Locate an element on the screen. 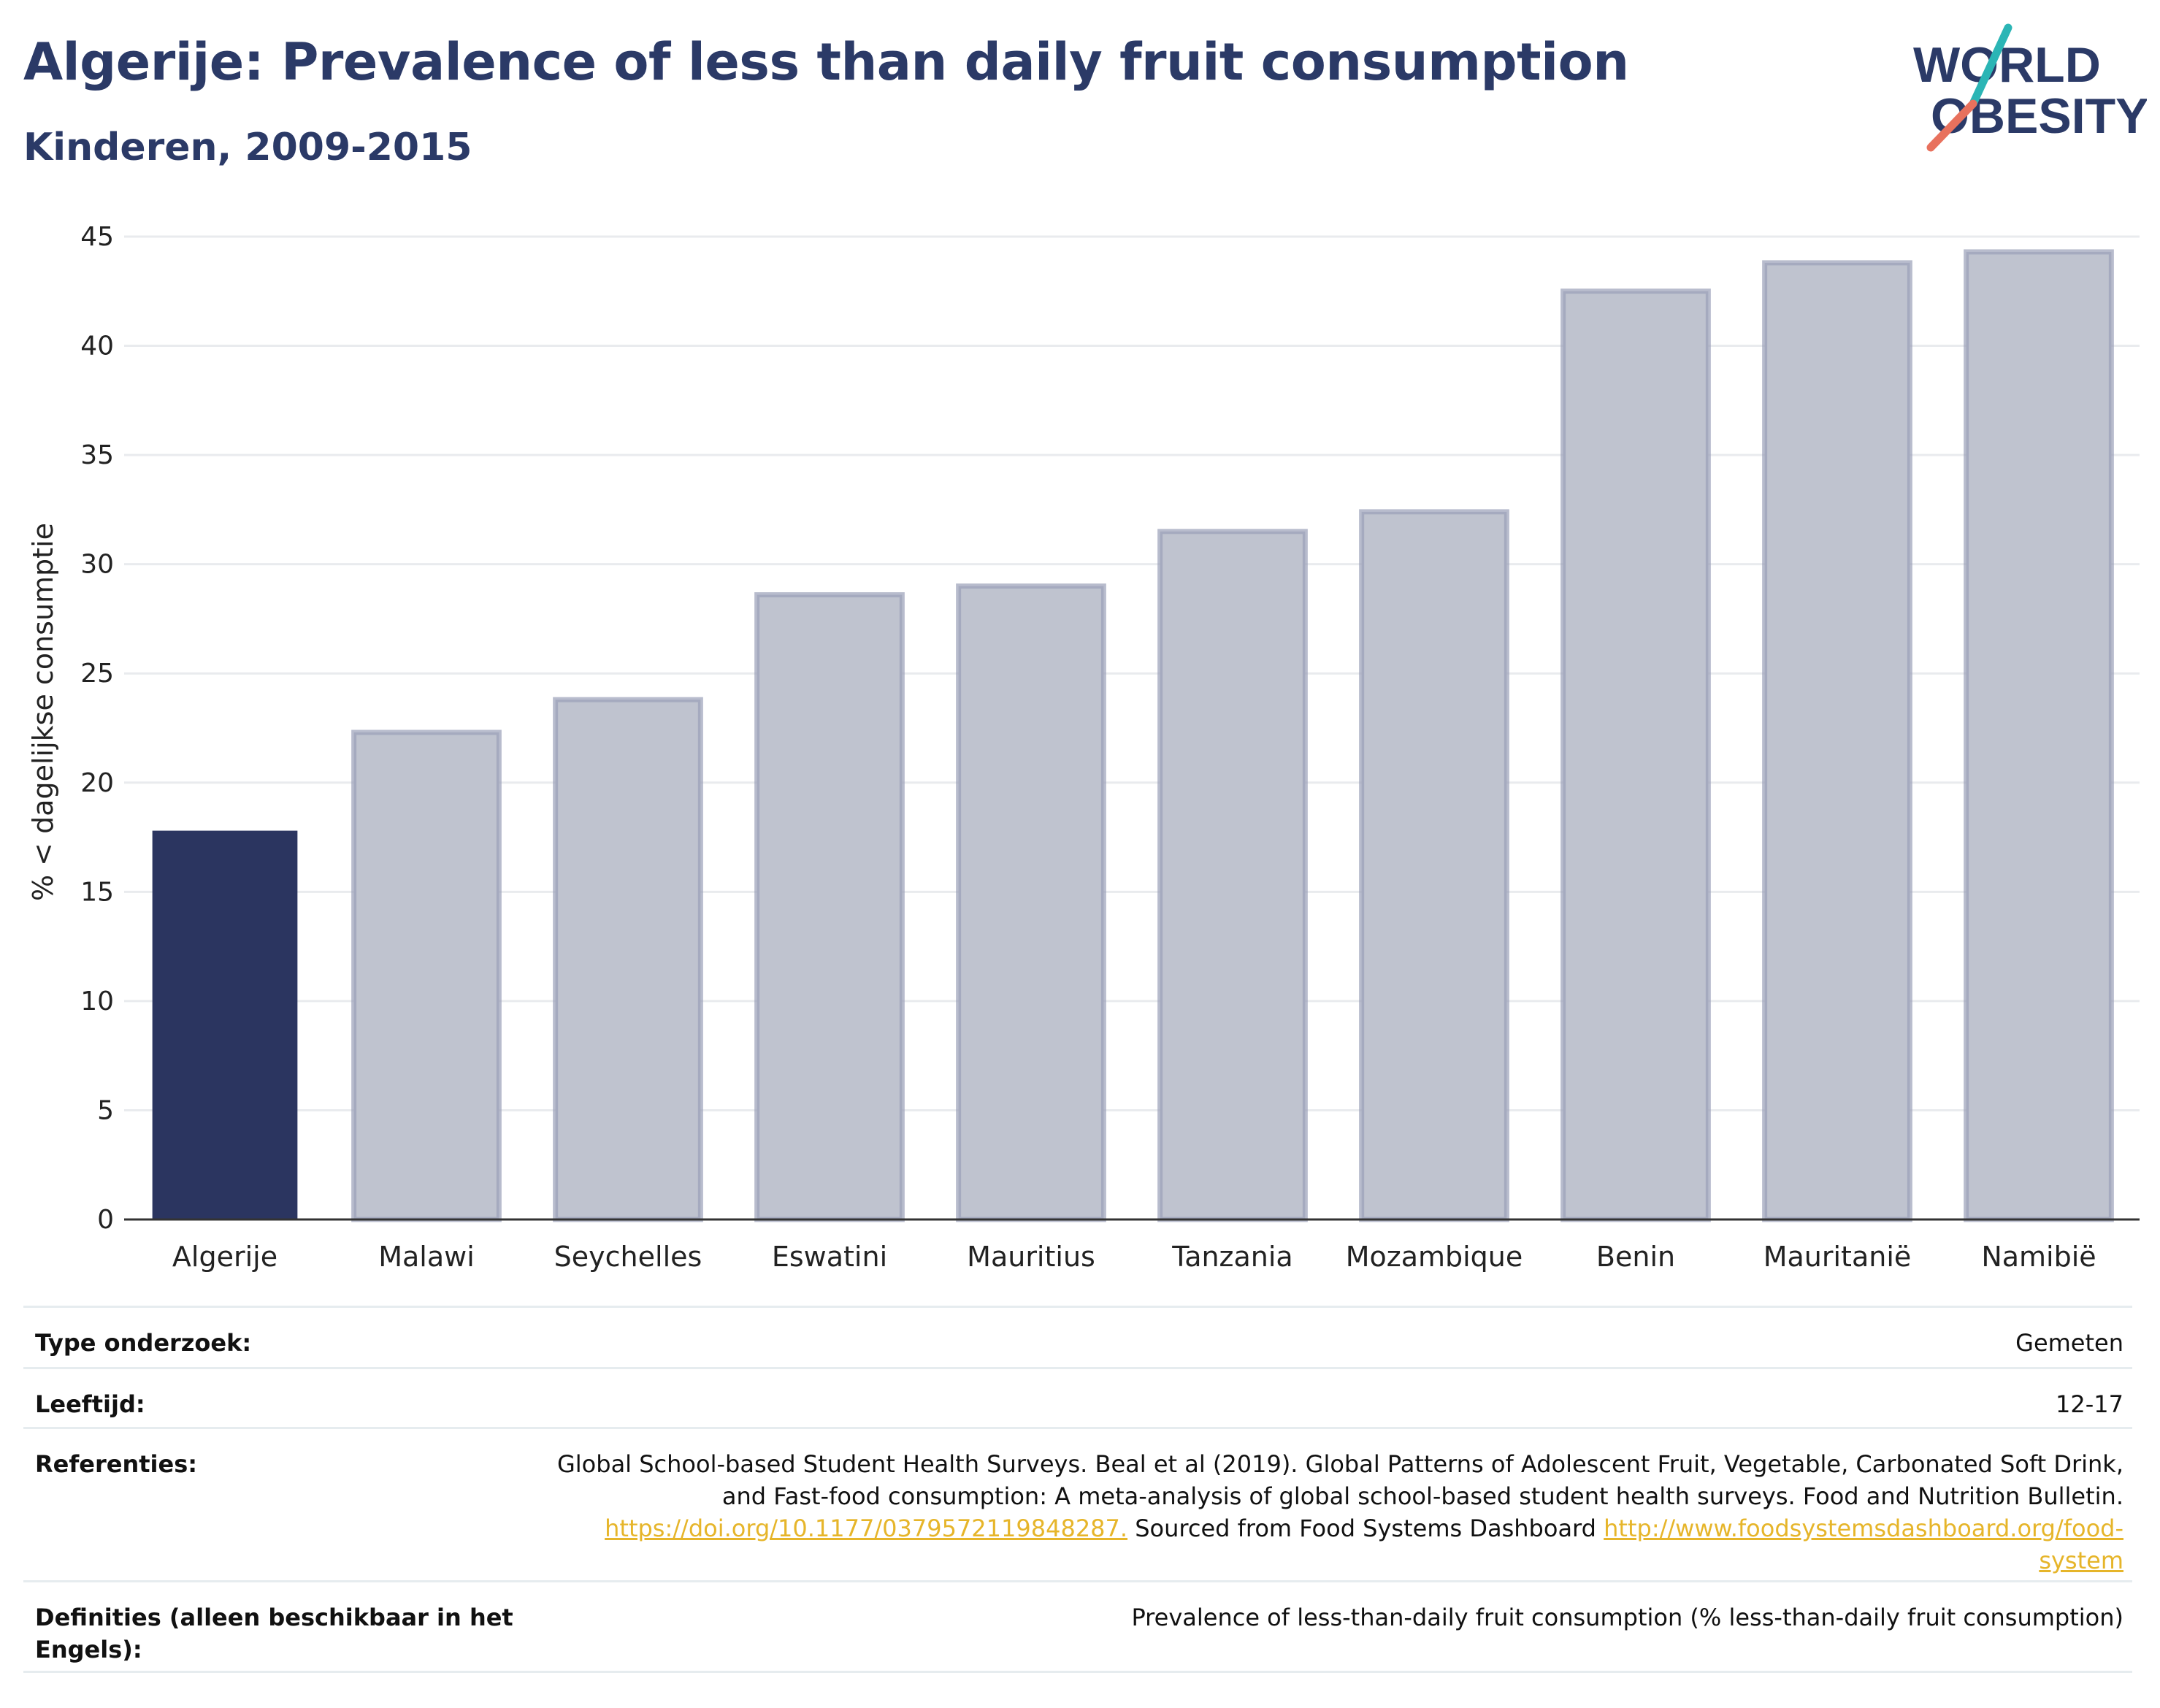 This screenshot has height=1708, width=2160. bar-namibië is located at coordinates (2039, 735).